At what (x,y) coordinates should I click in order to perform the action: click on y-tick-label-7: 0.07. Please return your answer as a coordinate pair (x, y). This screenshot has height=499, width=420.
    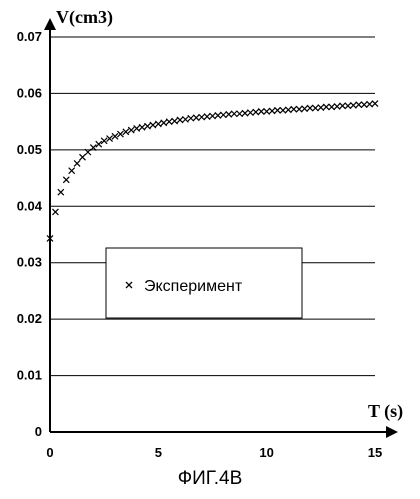
    Looking at the image, I should click on (29, 36).